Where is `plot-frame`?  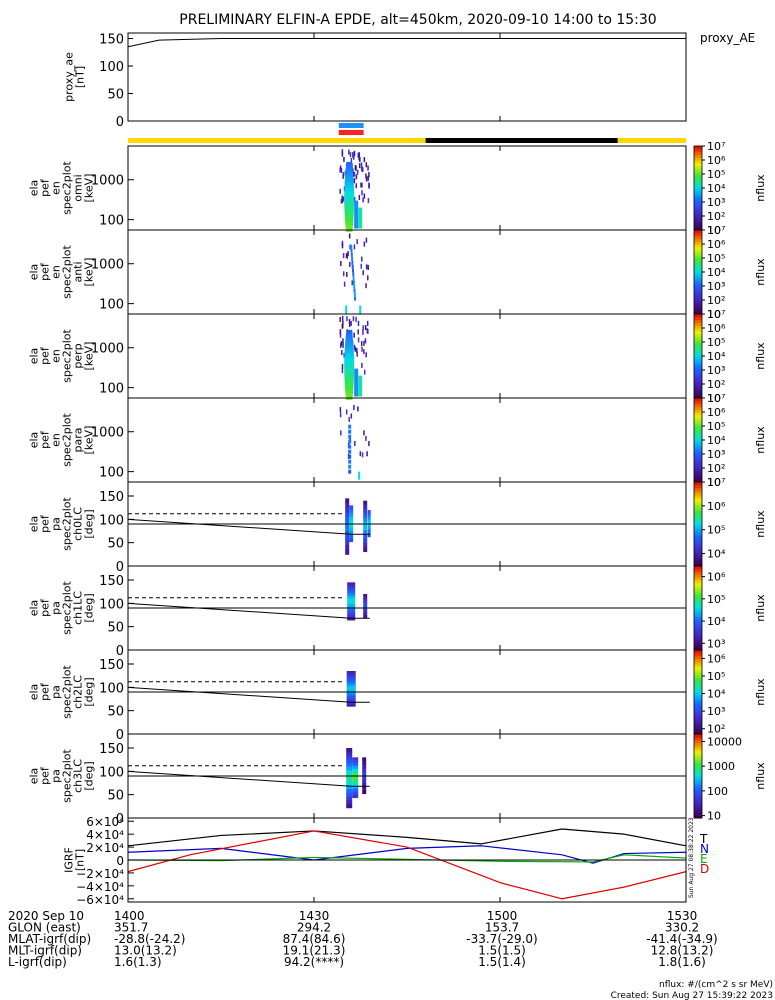
plot-frame is located at coordinates (407, 272).